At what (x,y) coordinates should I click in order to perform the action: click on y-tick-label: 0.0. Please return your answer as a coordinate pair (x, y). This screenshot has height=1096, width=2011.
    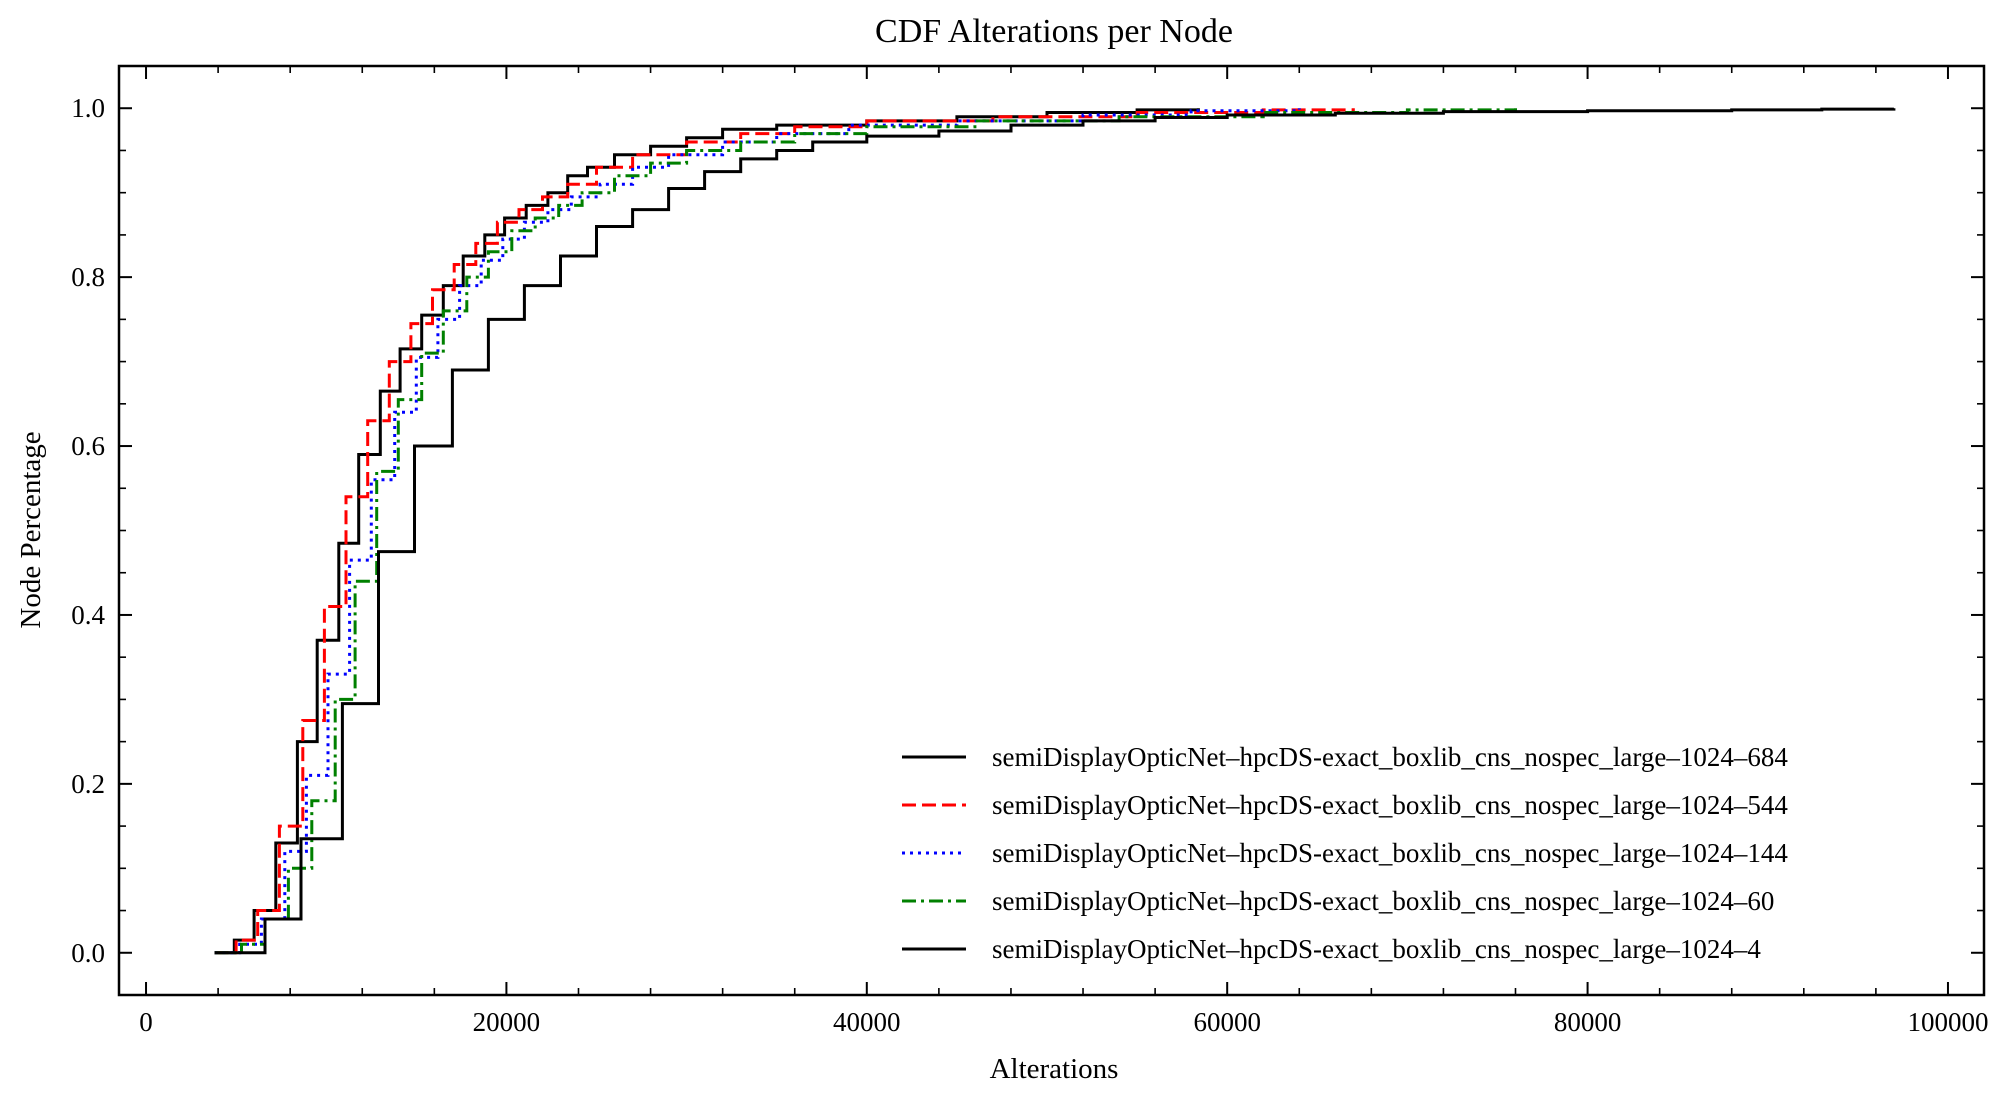
    Looking at the image, I should click on (88, 953).